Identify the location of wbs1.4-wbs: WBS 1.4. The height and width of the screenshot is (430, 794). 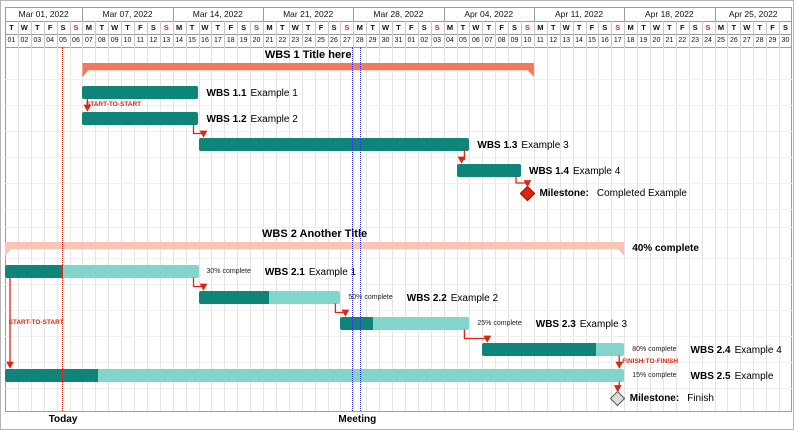
(549, 171).